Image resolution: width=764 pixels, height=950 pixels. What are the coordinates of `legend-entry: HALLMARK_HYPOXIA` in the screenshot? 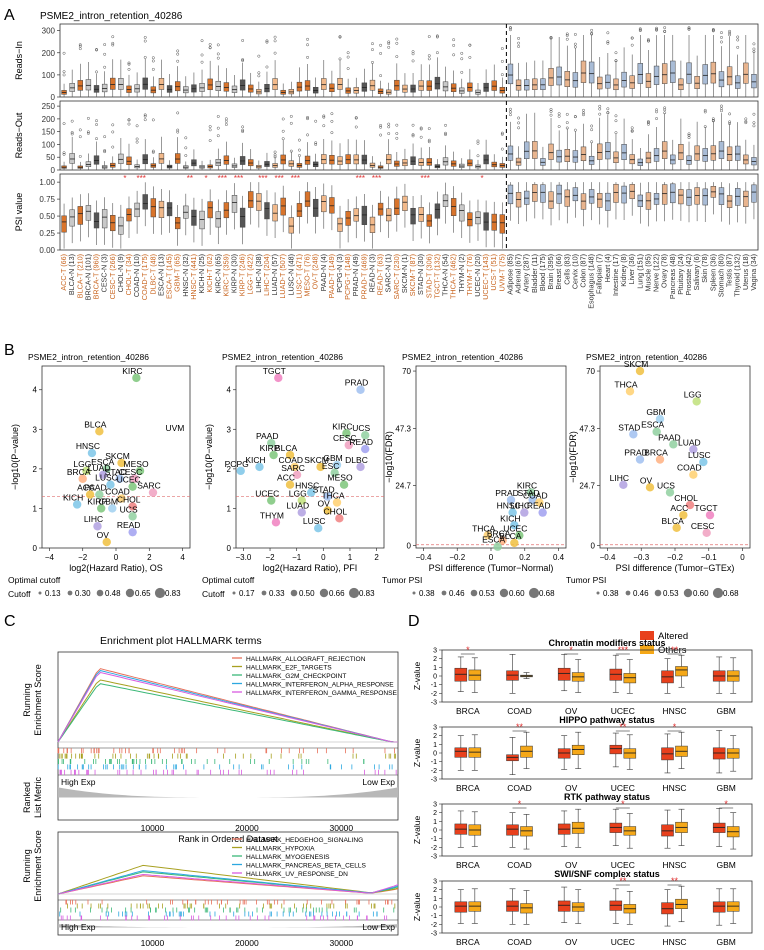 It's located at (280, 849).